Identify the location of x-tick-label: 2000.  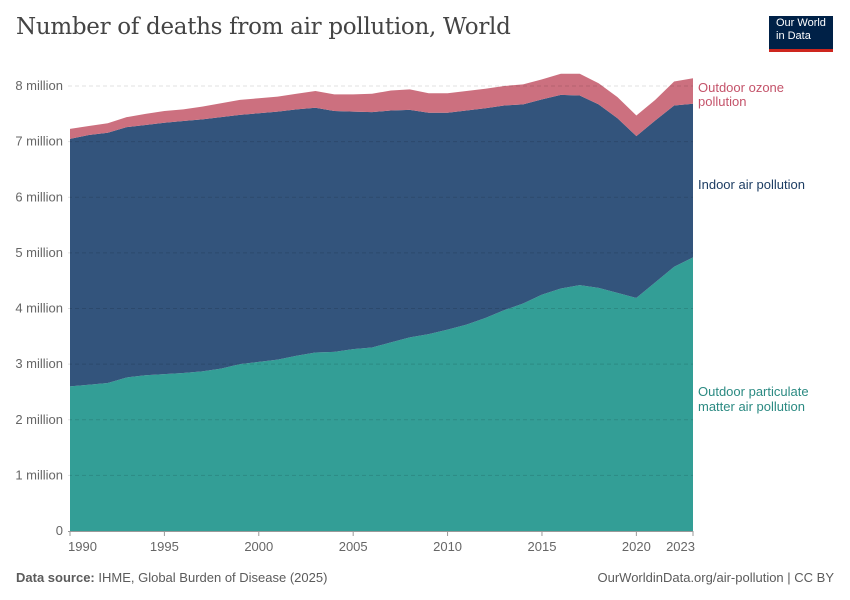
(258, 546).